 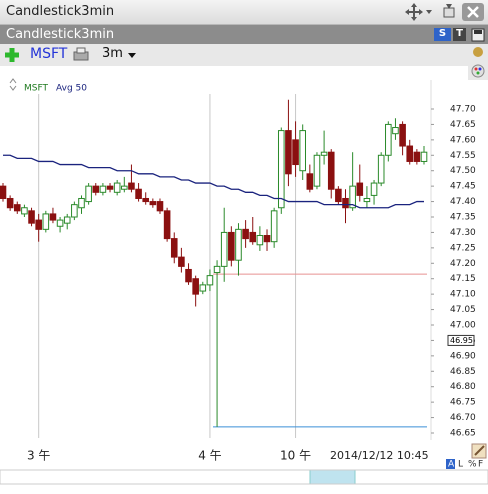 What do you see at coordinates (414, 12) in the screenshot?
I see `move-icon` at bounding box center [414, 12].